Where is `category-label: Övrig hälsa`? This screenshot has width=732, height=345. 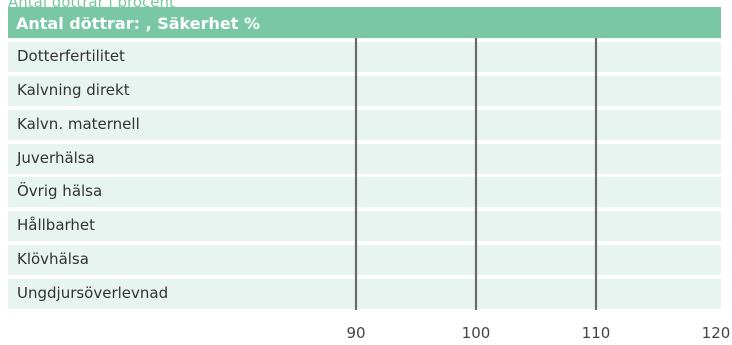
category-label: Övrig hälsa is located at coordinates (60, 191).